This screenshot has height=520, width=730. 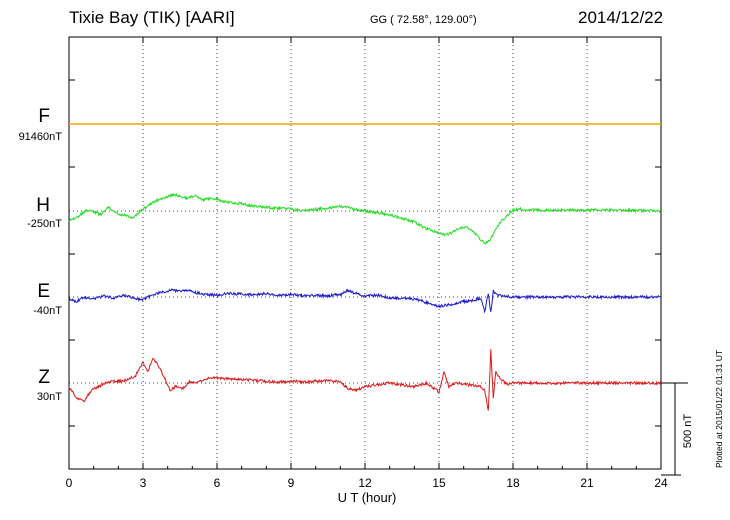 I want to click on channel-h-letter: H, so click(x=43, y=205).